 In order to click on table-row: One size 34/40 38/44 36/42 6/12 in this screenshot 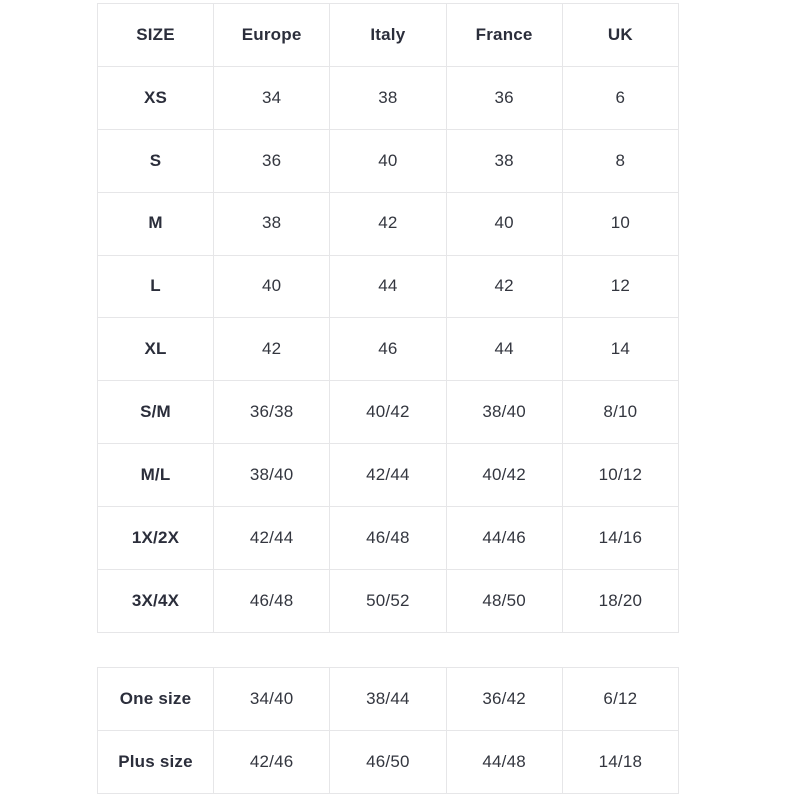, I will do `click(388, 699)`.